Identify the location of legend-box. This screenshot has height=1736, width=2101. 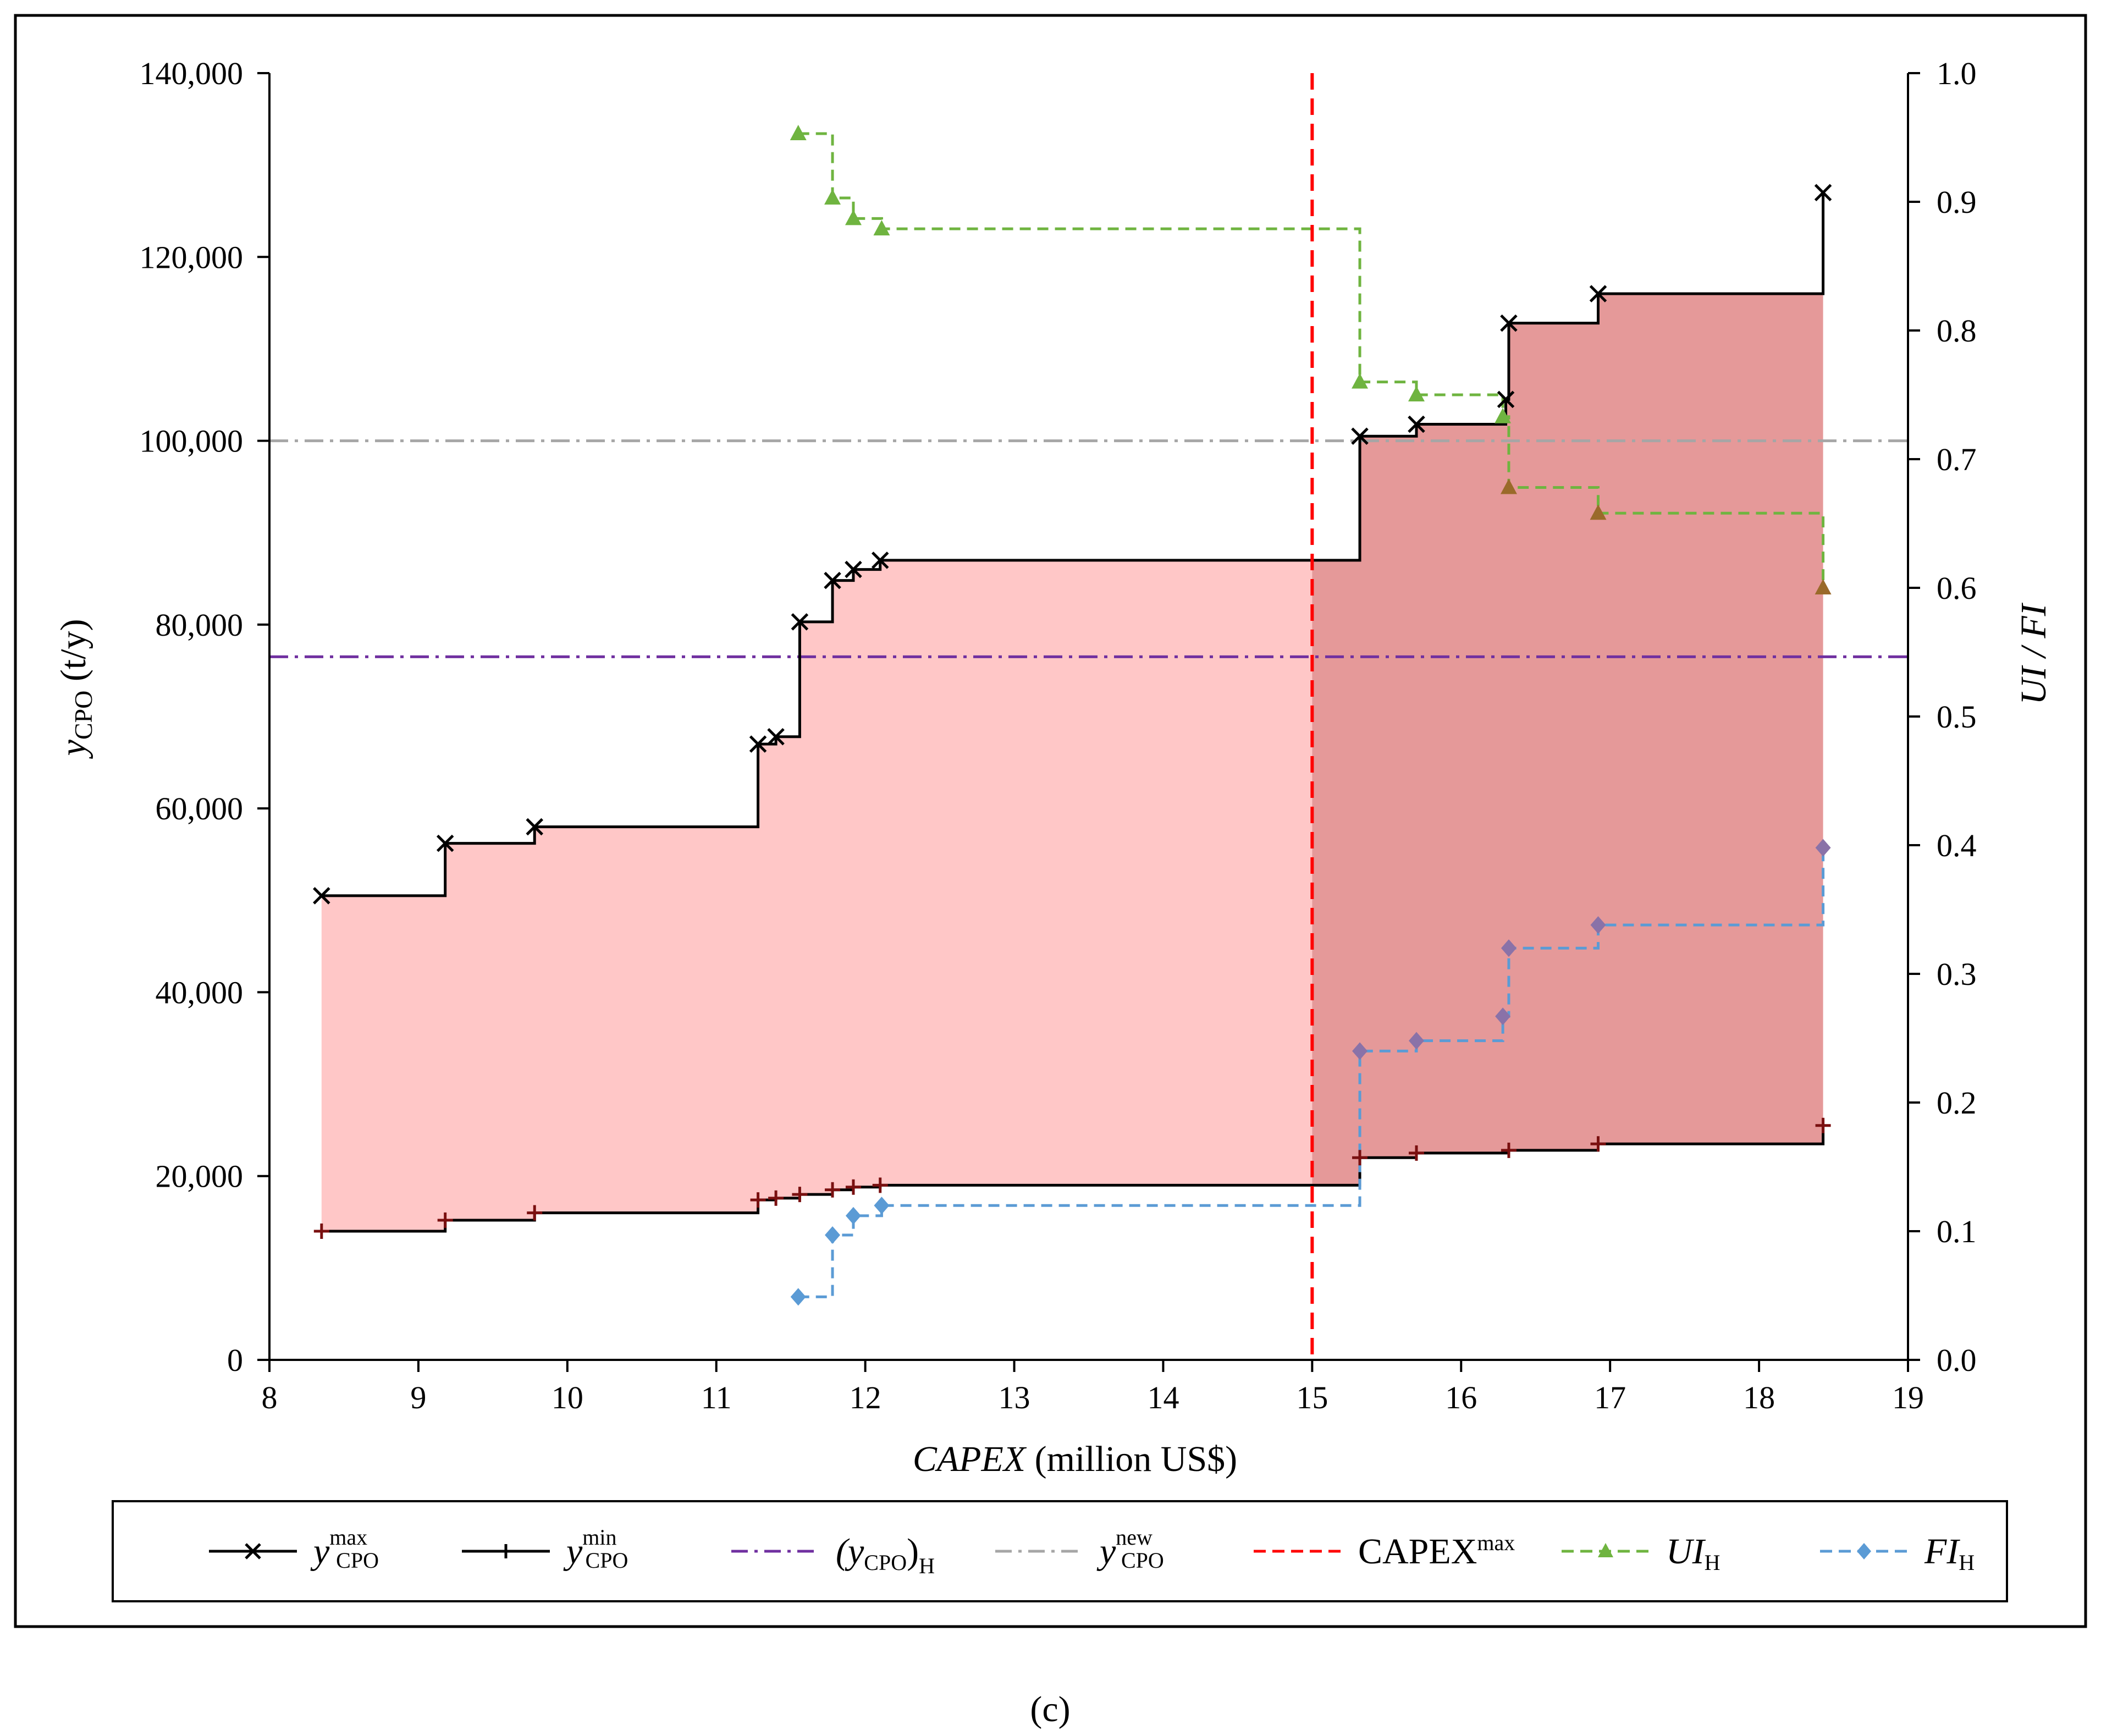
(1060, 1551).